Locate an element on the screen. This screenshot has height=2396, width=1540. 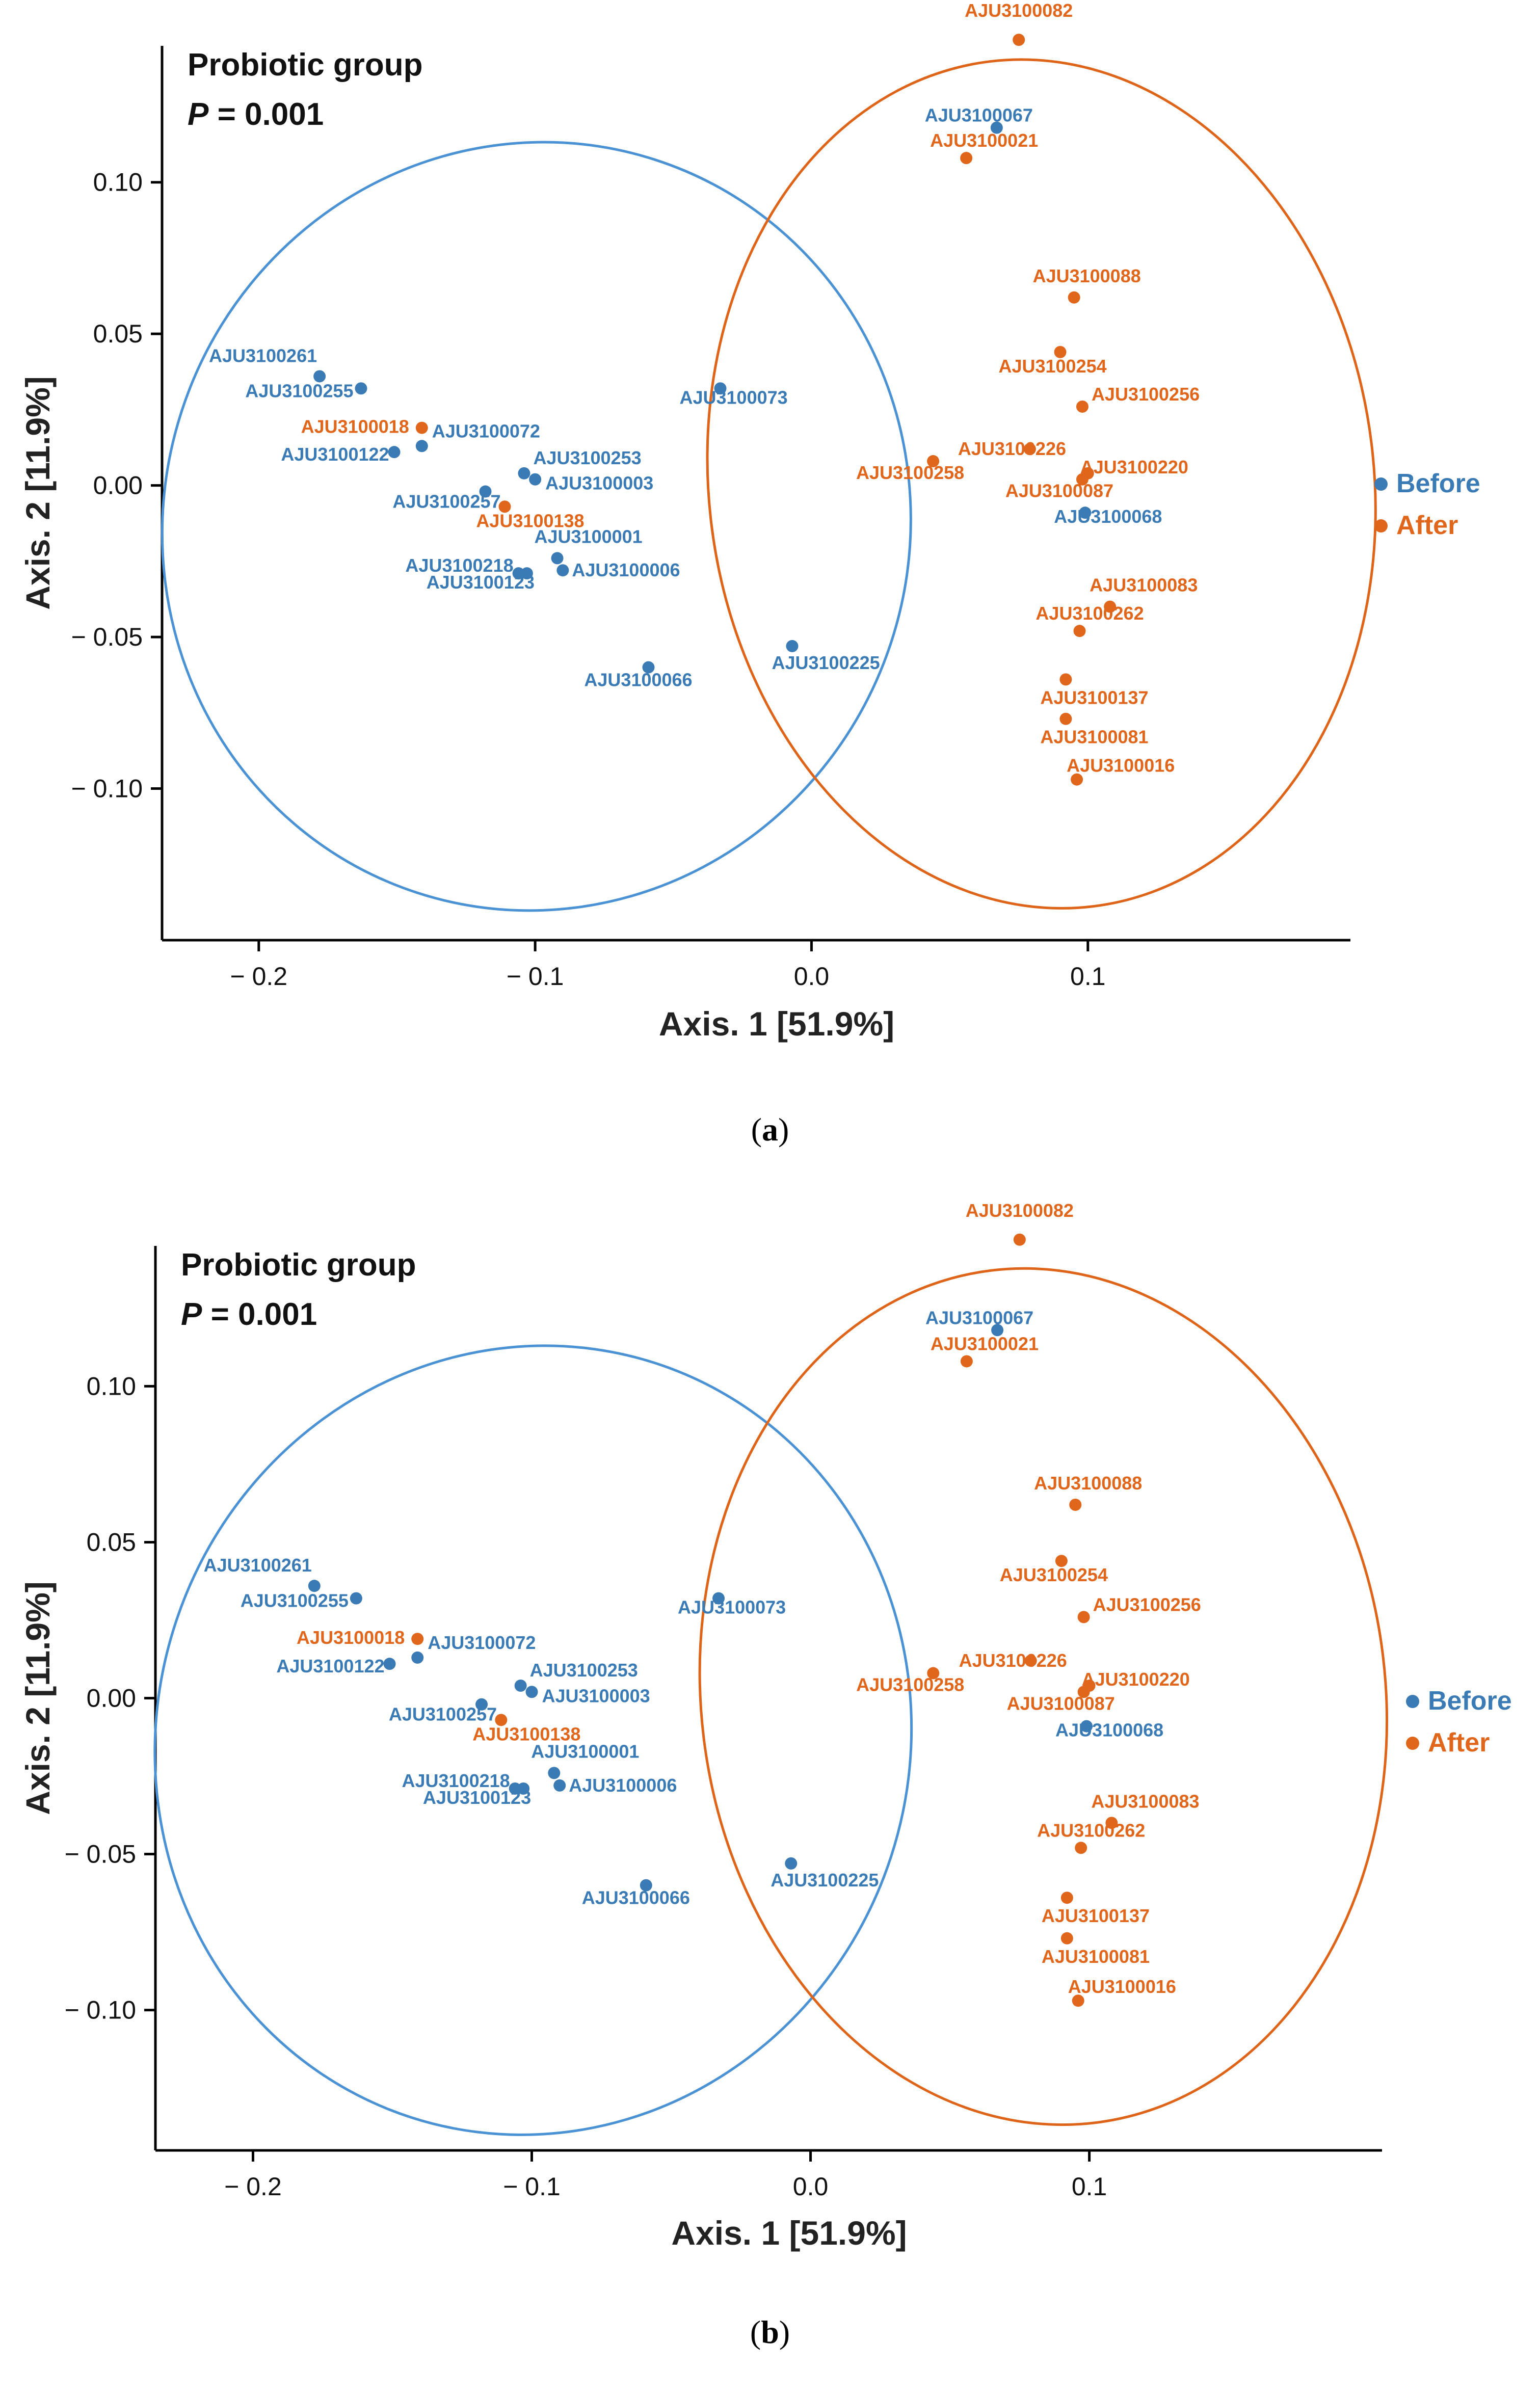
point-label: AJU3100261 is located at coordinates (263, 355).